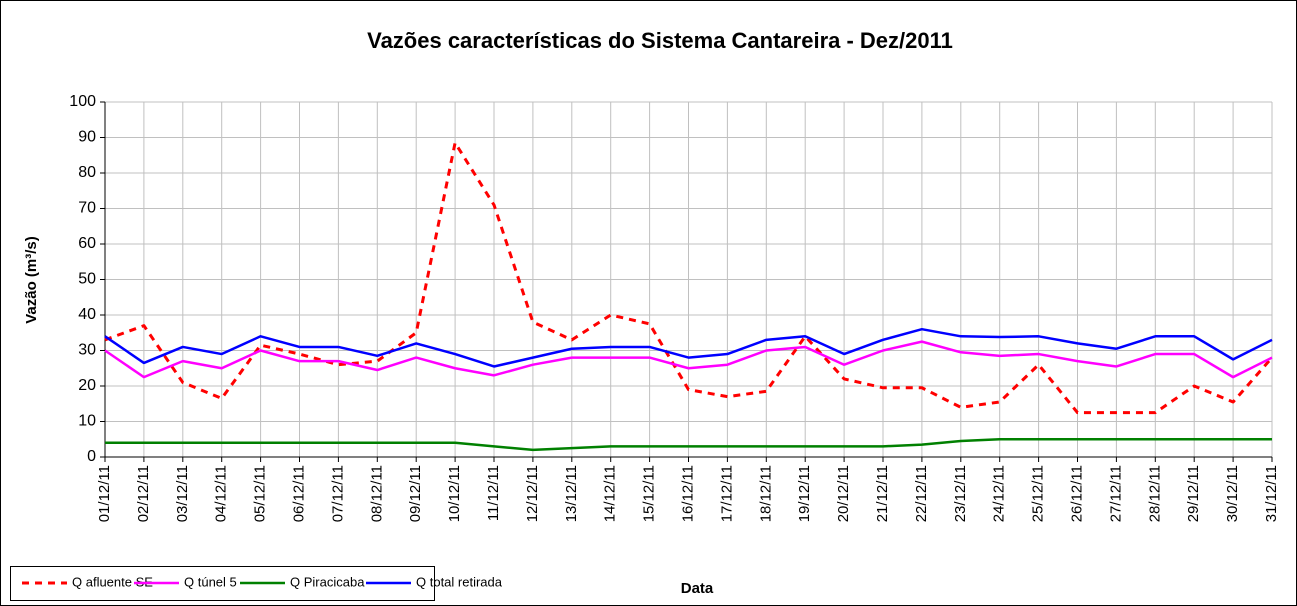 This screenshot has height=606, width=1297. Describe the element at coordinates (112, 581) in the screenshot. I see `legend-label: Q afluente SE` at that location.